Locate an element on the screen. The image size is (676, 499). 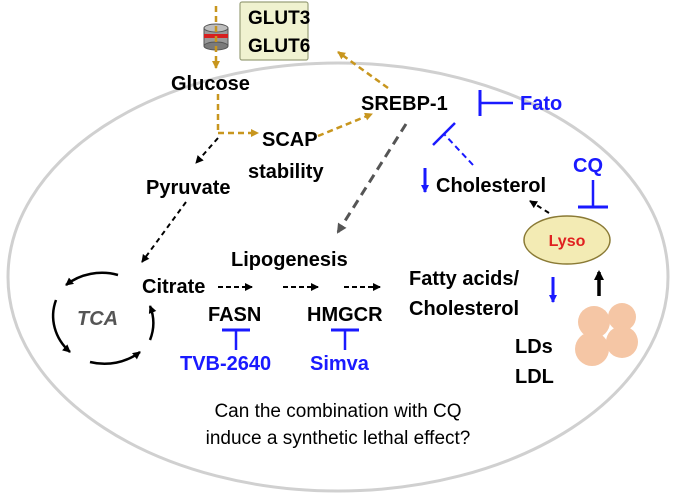
cholesterol-label: Cholesterol is located at coordinates (491, 186).